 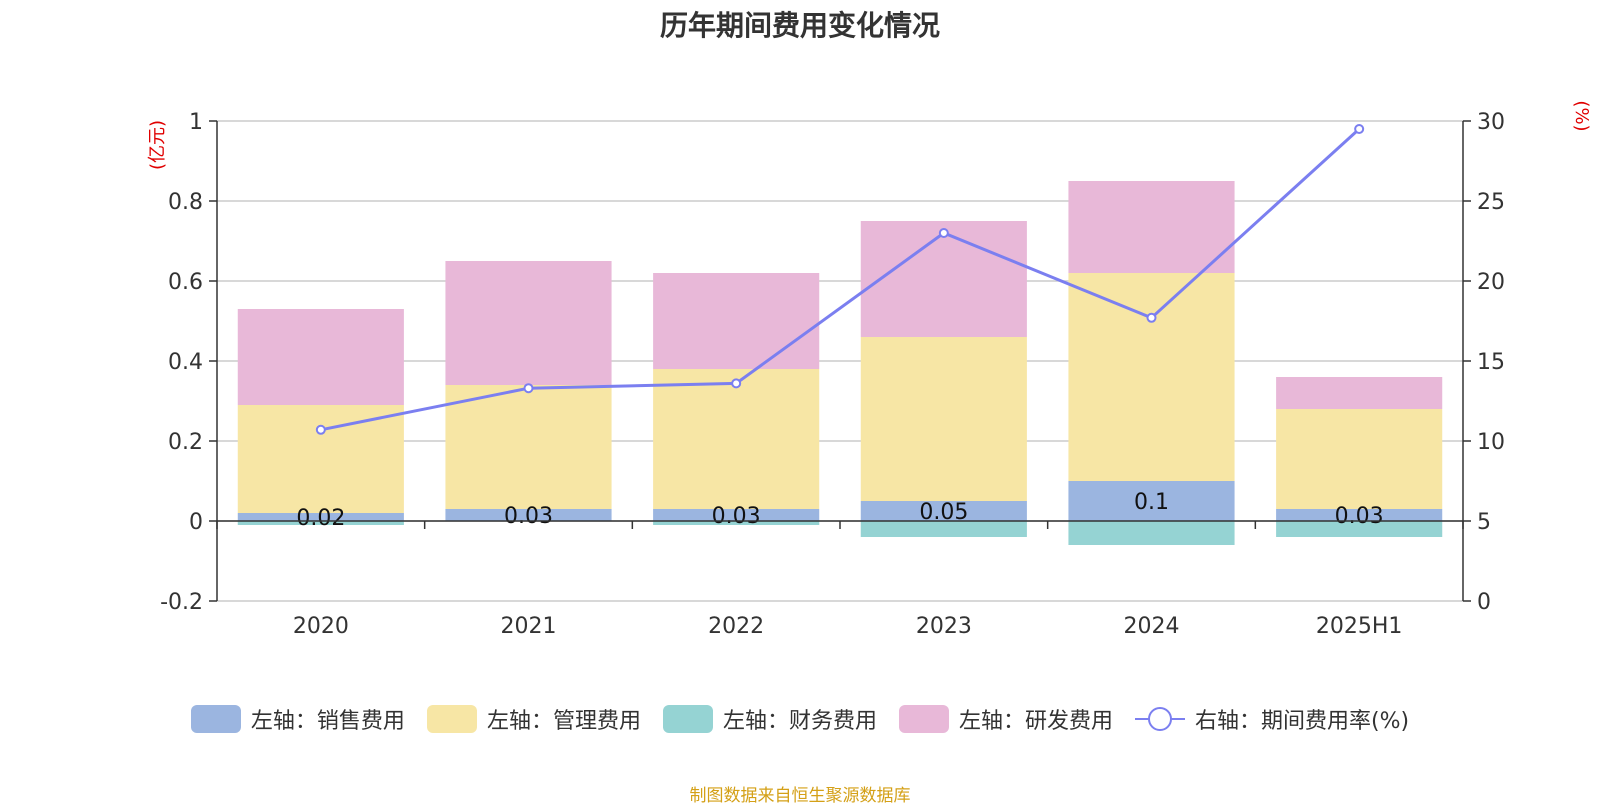 What do you see at coordinates (451, 719) in the screenshot?
I see `legend-swatch-admin` at bounding box center [451, 719].